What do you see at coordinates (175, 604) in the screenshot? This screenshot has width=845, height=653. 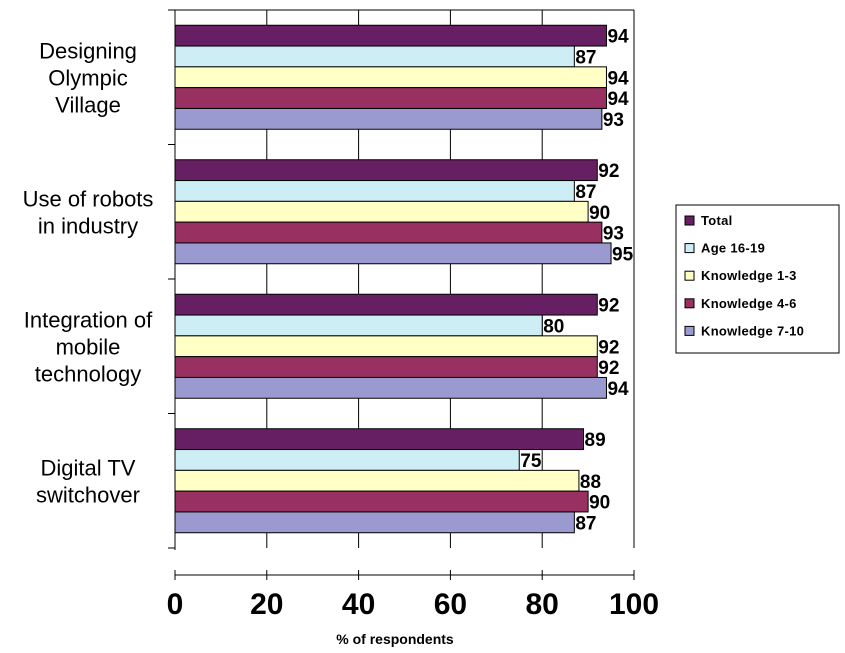 I see `x-tick-label-0: 0` at bounding box center [175, 604].